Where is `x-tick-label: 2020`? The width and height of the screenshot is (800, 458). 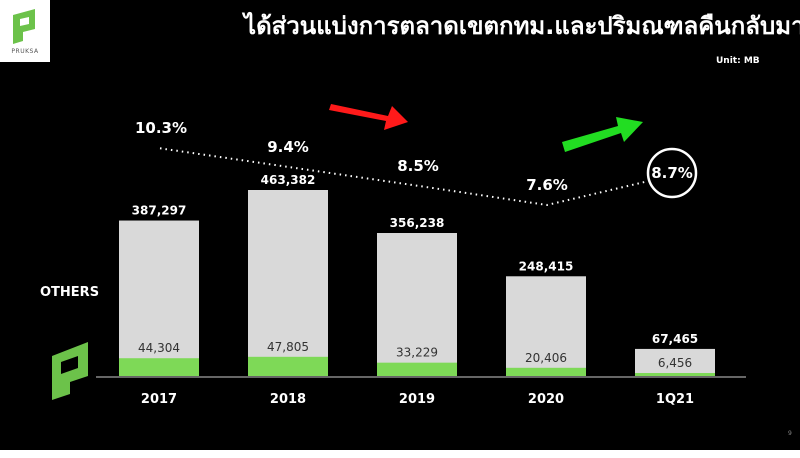
x-tick-label: 2020 is located at coordinates (546, 399).